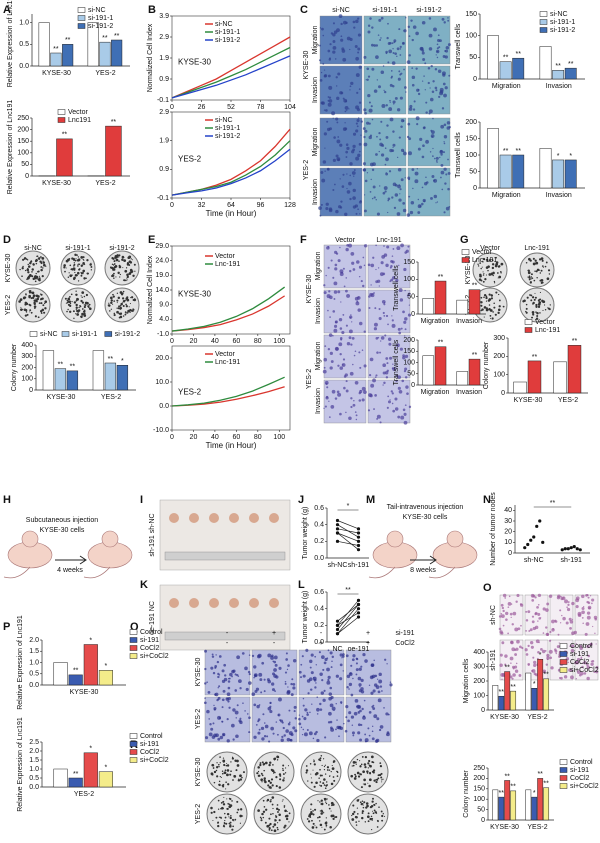 This screenshot has width=600, height=843. I want to click on x-tick-label: 78, so click(261, 107).